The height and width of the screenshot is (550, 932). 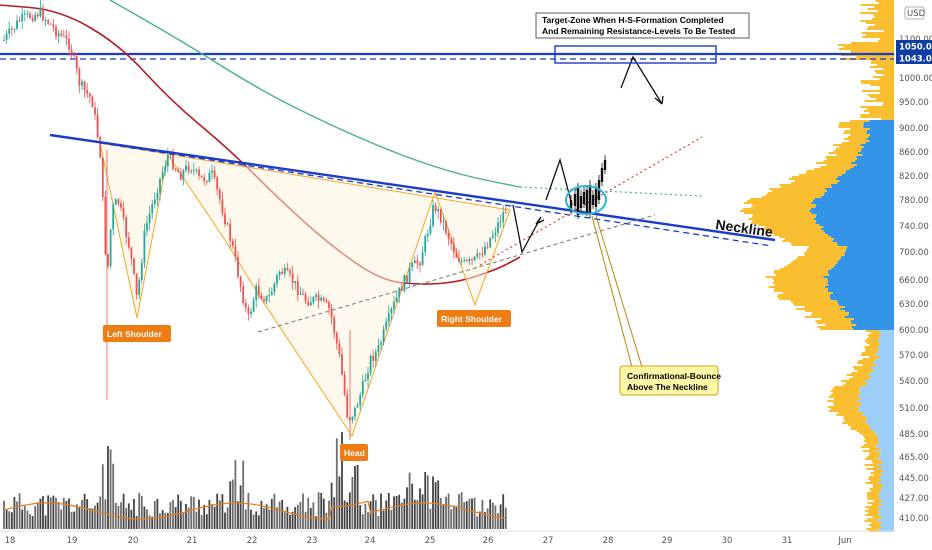 What do you see at coordinates (914, 227) in the screenshot?
I see `price-tick-label: 740.00` at bounding box center [914, 227].